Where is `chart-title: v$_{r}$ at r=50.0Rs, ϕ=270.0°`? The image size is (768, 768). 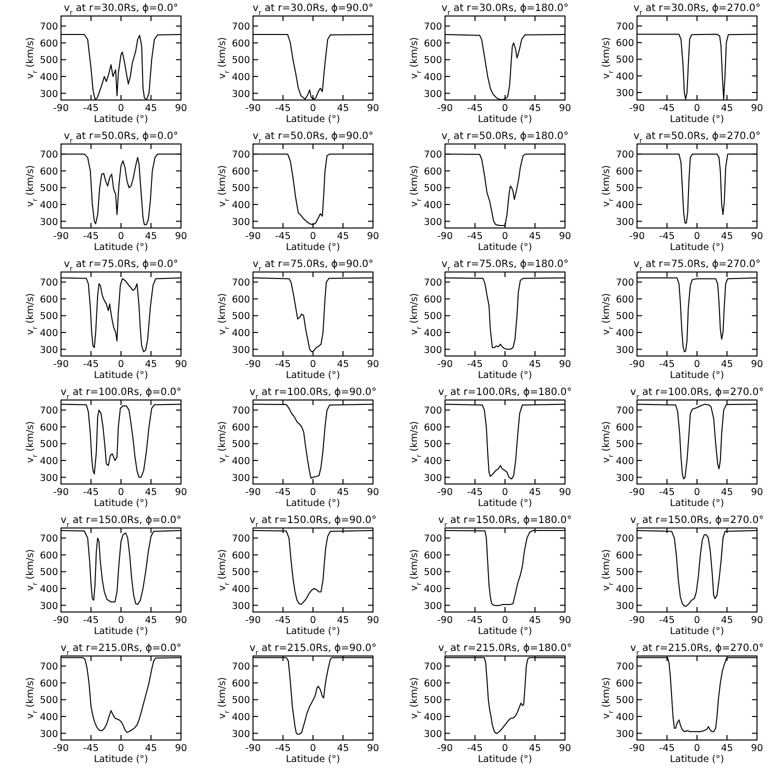
chart-title: v$_{r}$ at r=50.0Rs, ϕ=270.0° is located at coordinates (697, 138).